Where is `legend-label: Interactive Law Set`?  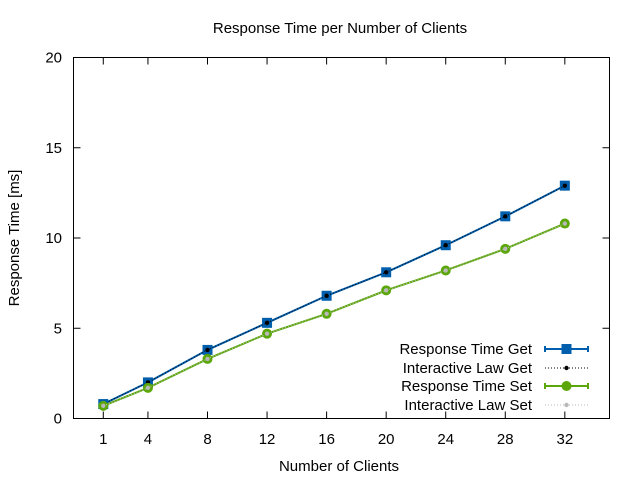 legend-label: Interactive Law Set is located at coordinates (468, 405).